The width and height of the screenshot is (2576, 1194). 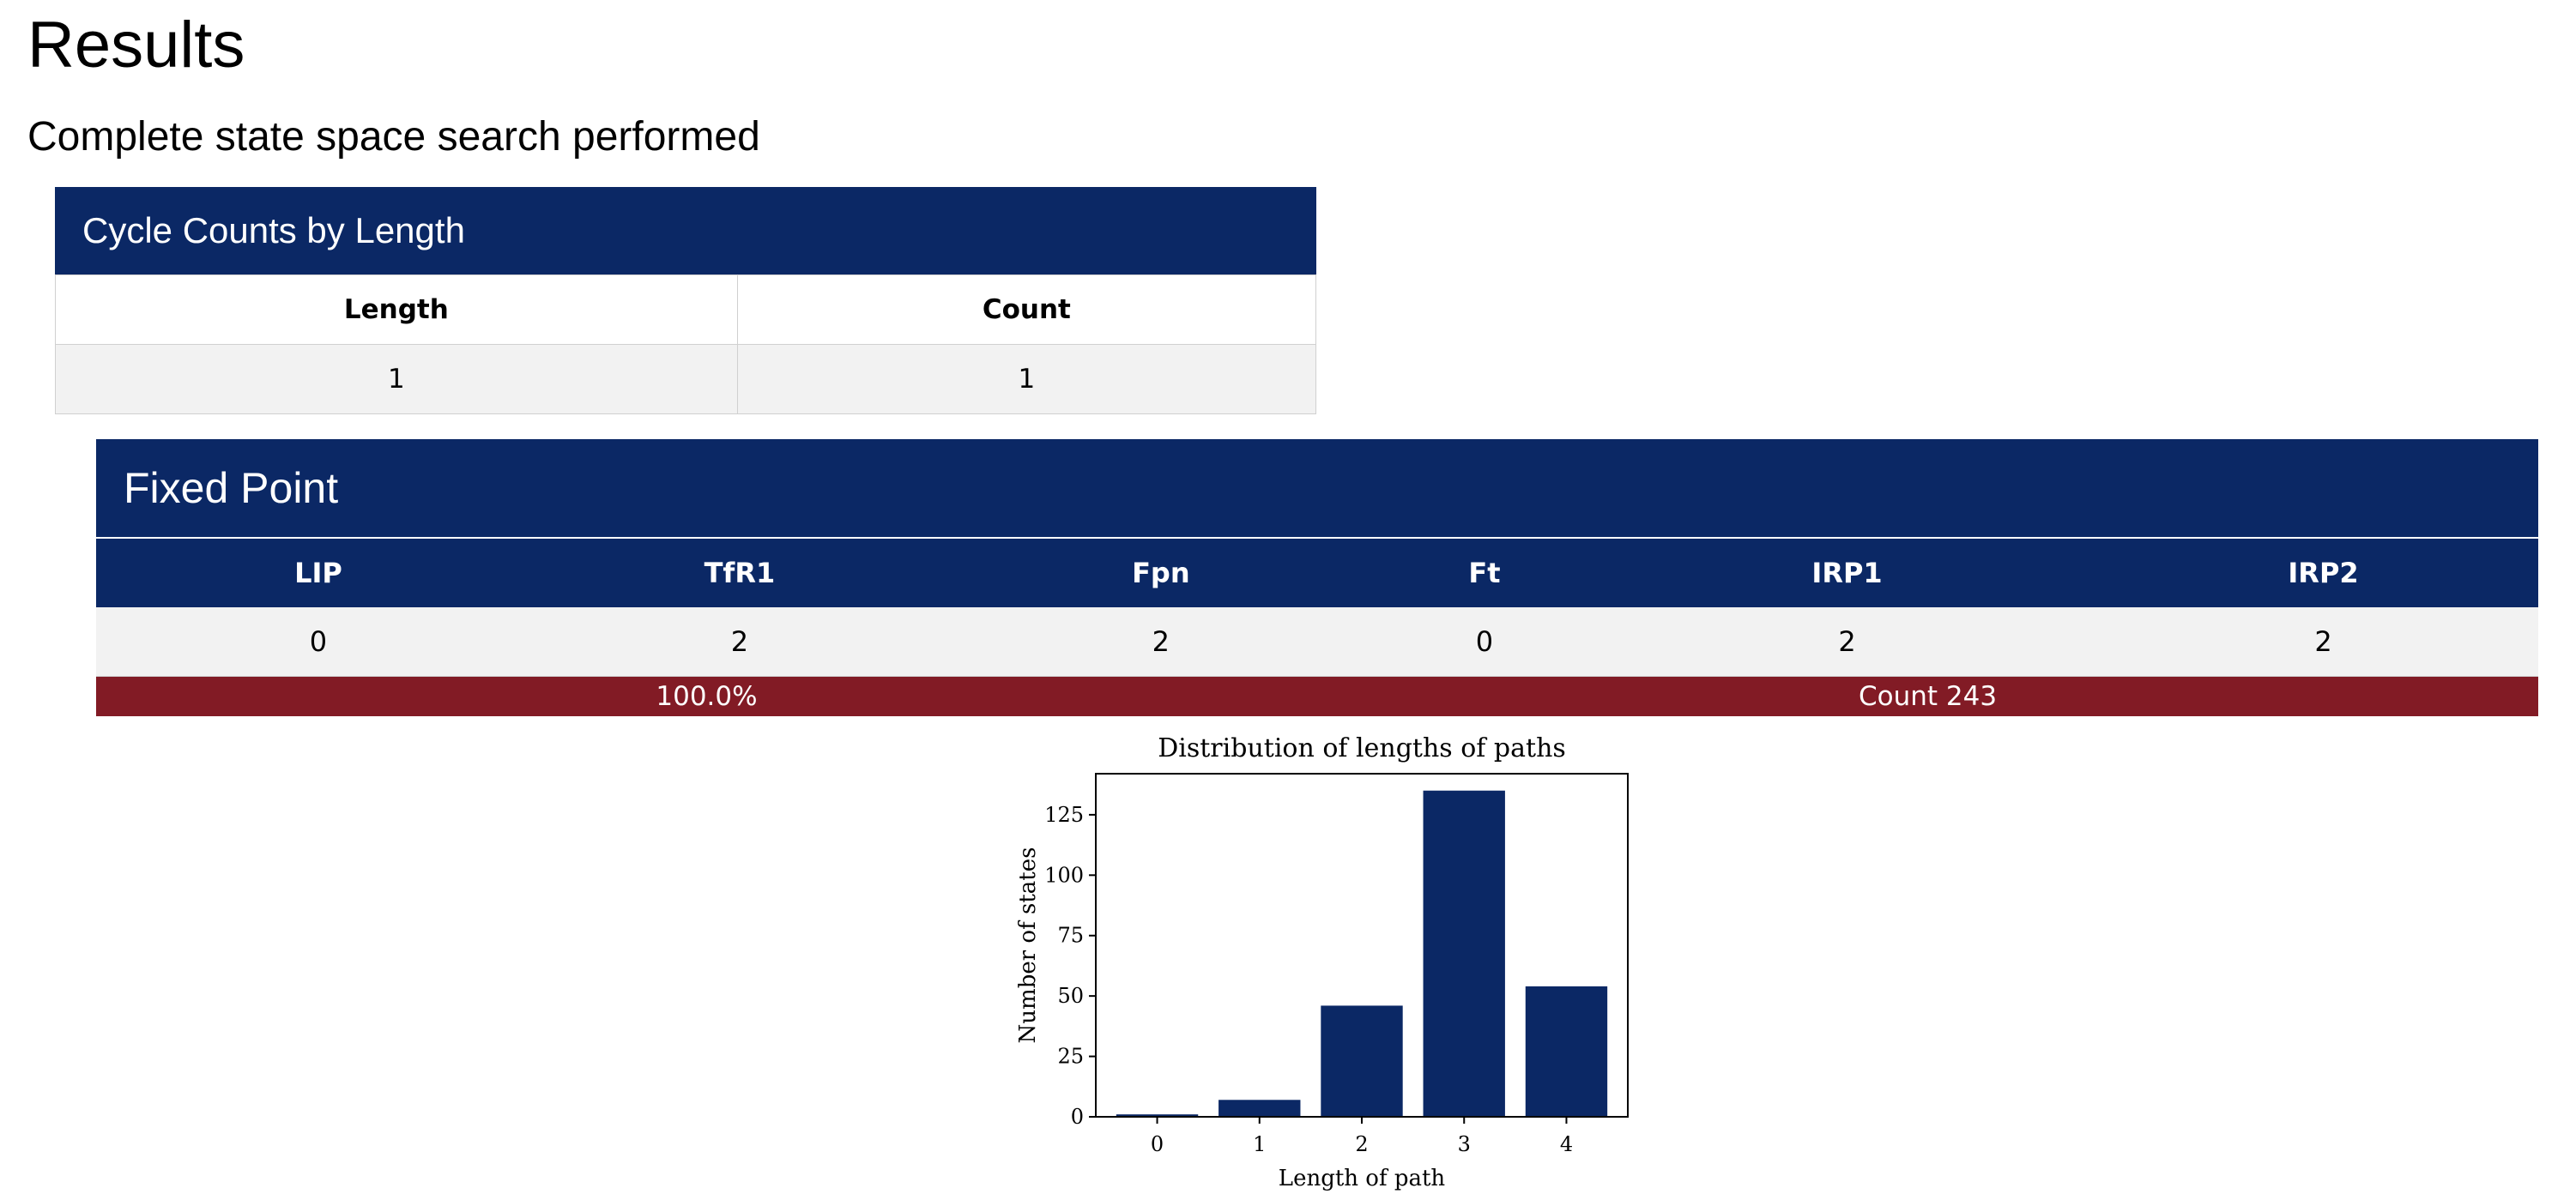 I want to click on fixed-point-percent: 100.0%, so click(x=707, y=696).